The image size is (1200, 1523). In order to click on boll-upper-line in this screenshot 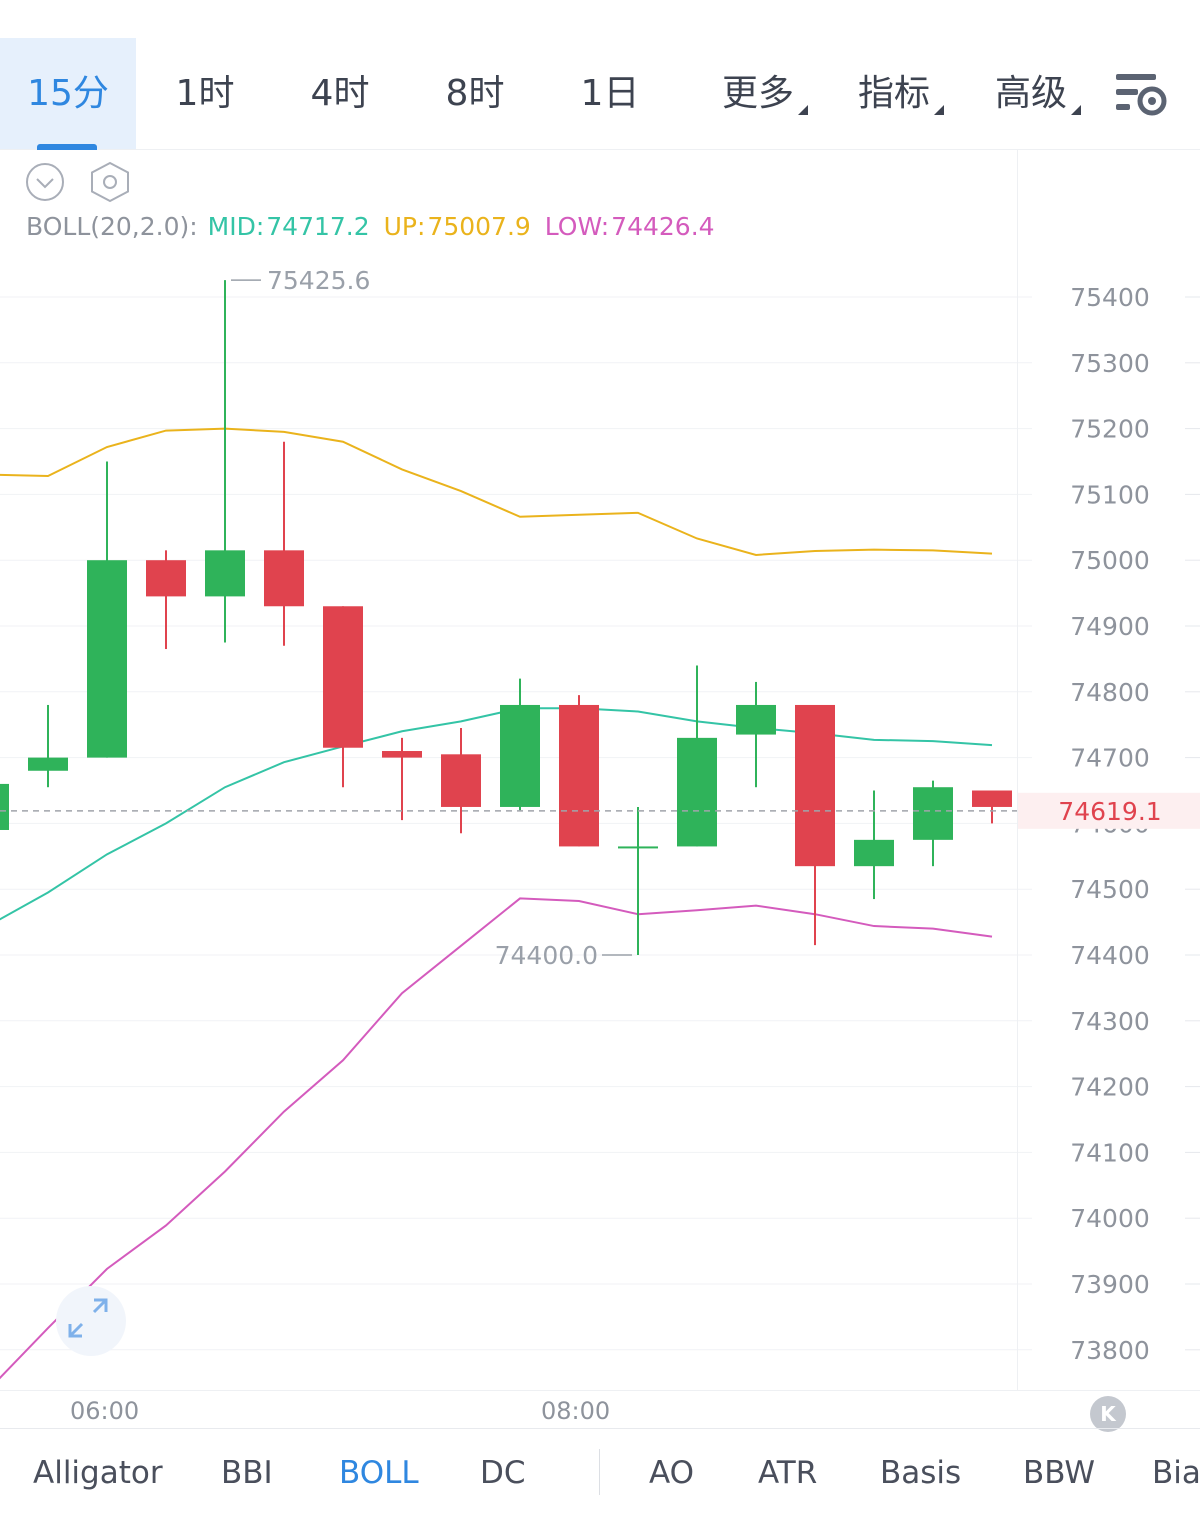, I will do `click(496, 491)`.